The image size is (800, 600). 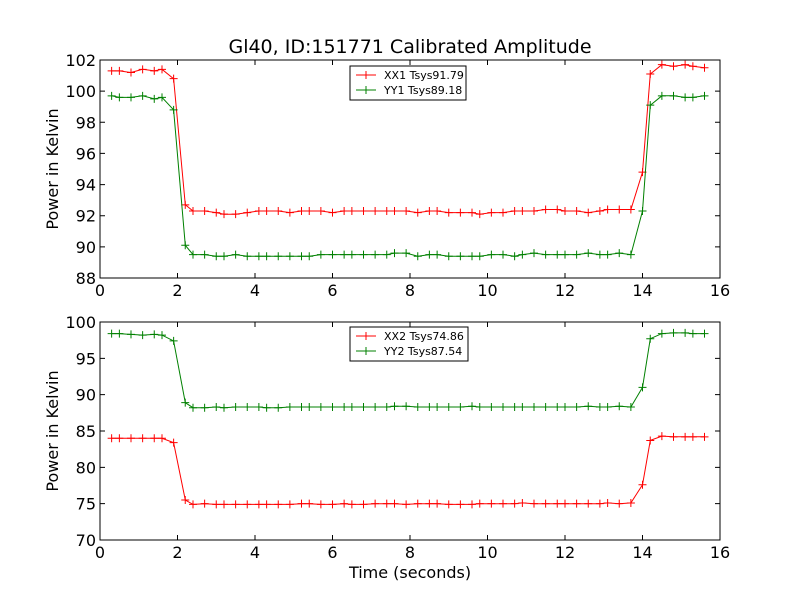 What do you see at coordinates (409, 344) in the screenshot?
I see `legend: XX2 Tsys74.86 YY2 Tsys87.54` at bounding box center [409, 344].